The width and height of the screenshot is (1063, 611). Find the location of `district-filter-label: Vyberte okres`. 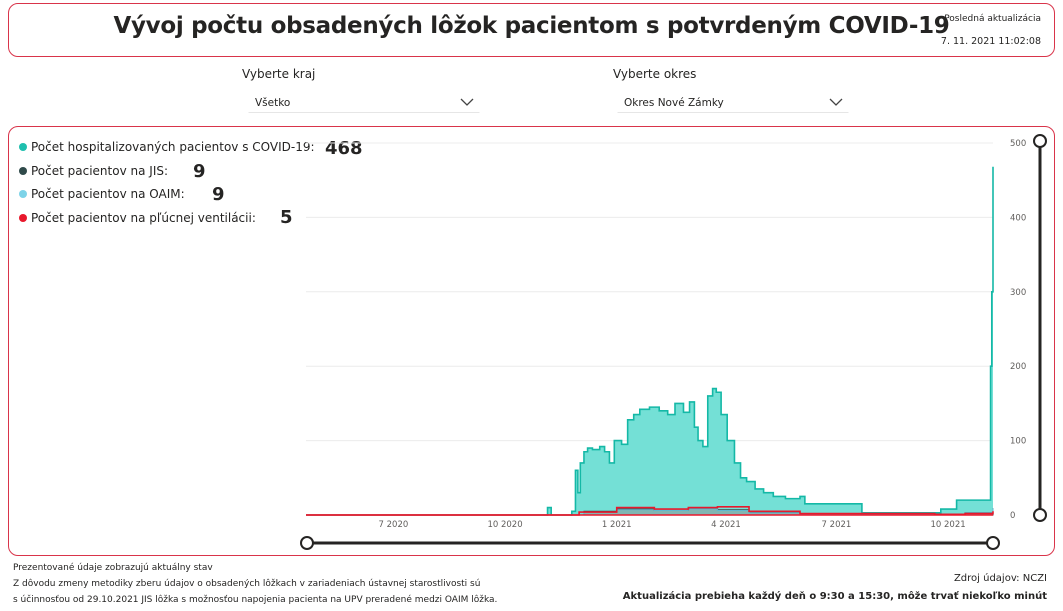

district-filter-label: Vyberte okres is located at coordinates (655, 74).